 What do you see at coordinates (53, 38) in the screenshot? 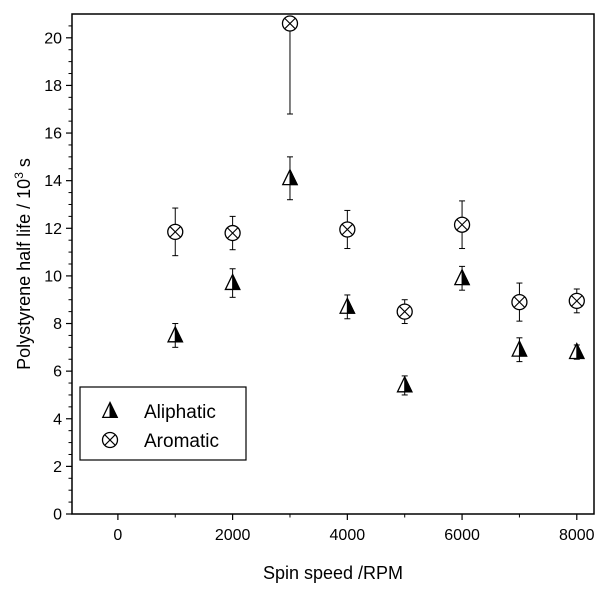
I see `y-tick-label: 20` at bounding box center [53, 38].